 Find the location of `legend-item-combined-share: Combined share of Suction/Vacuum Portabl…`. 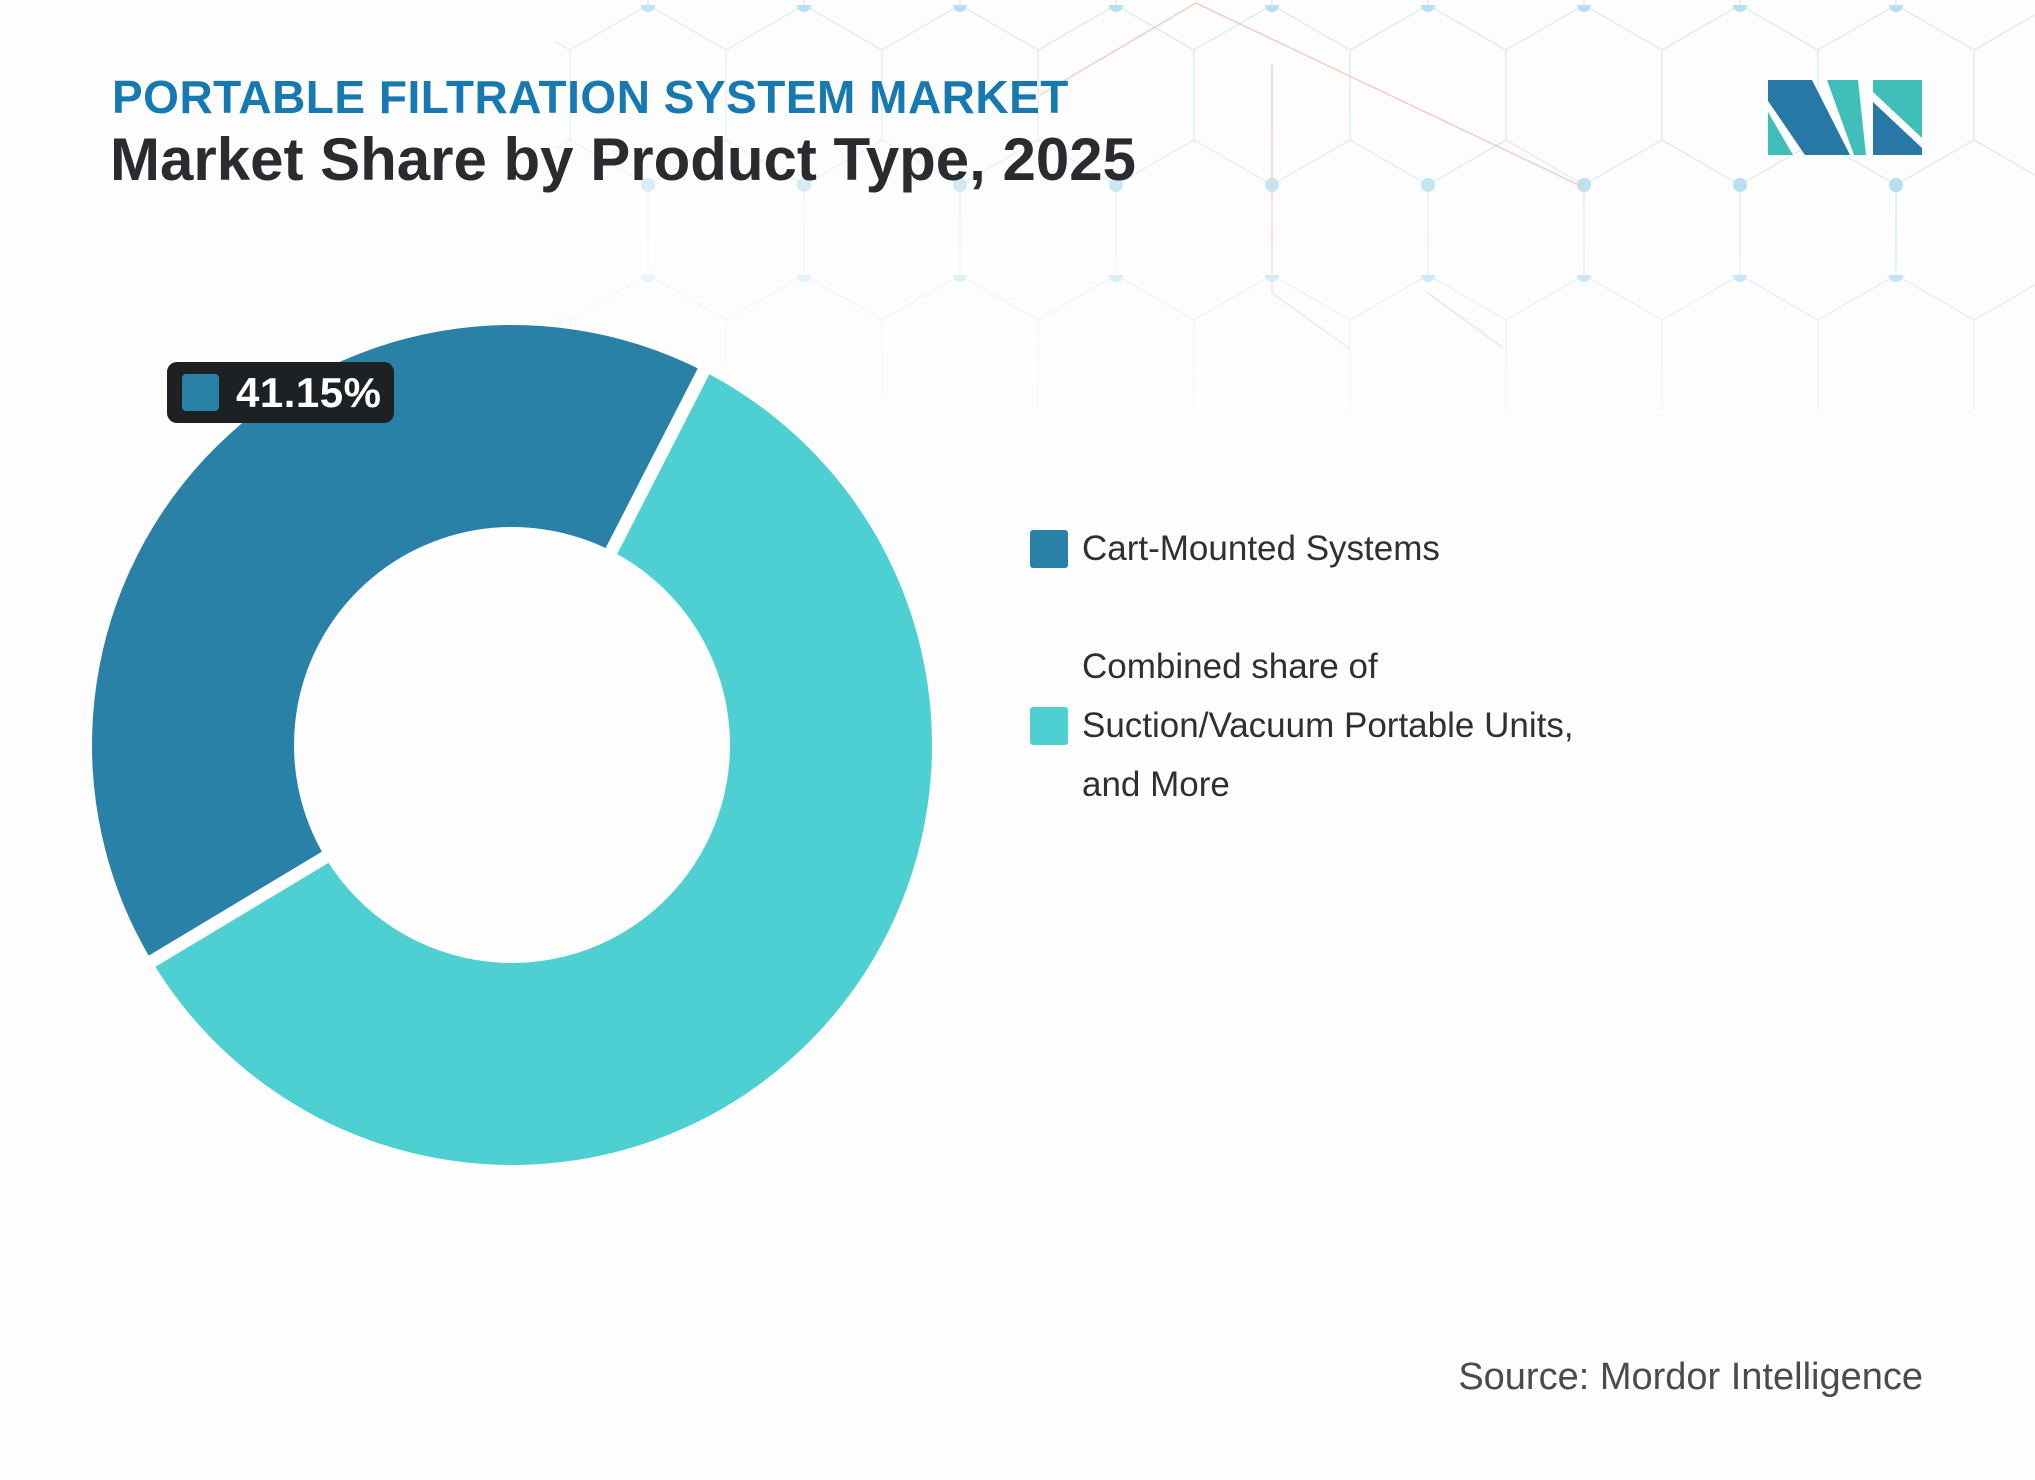

legend-item-combined-share: Combined share of Suction/Vacuum Portabl… is located at coordinates (1360, 725).